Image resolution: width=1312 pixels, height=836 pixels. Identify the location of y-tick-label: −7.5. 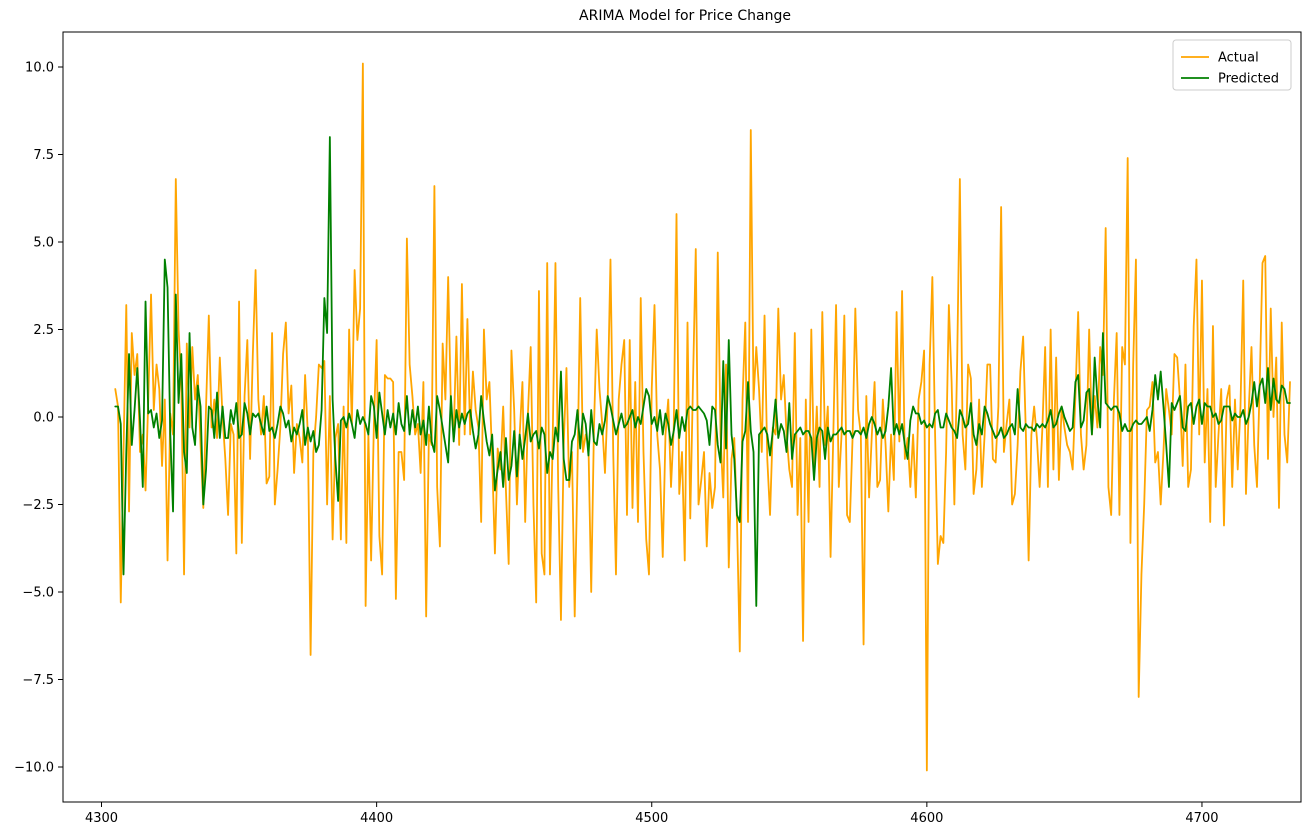
(38, 680).